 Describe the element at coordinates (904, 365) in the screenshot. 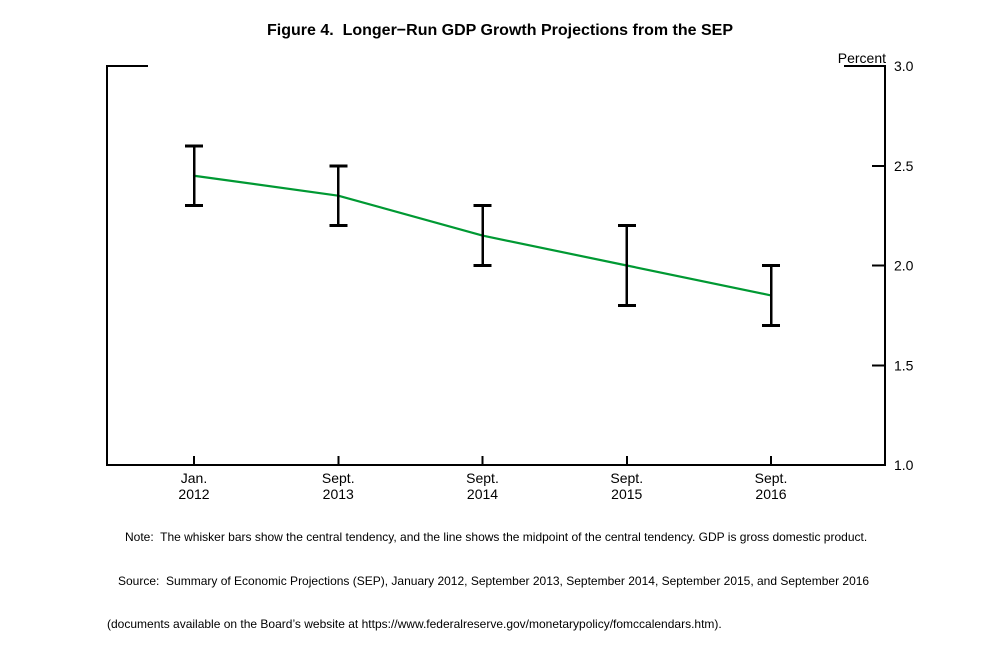

I see `y-tick-label: 1.5` at that location.